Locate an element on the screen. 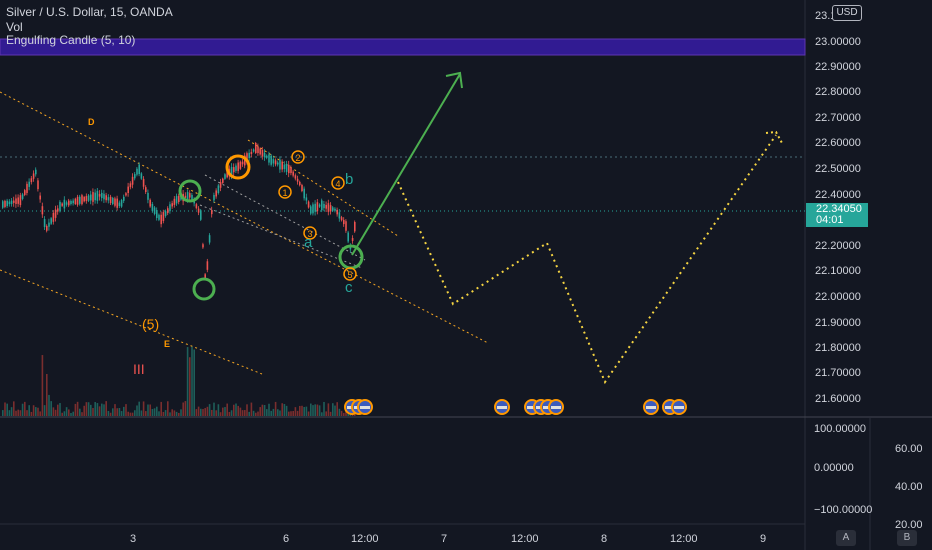  price-label: 22.80000 is located at coordinates (838, 92).